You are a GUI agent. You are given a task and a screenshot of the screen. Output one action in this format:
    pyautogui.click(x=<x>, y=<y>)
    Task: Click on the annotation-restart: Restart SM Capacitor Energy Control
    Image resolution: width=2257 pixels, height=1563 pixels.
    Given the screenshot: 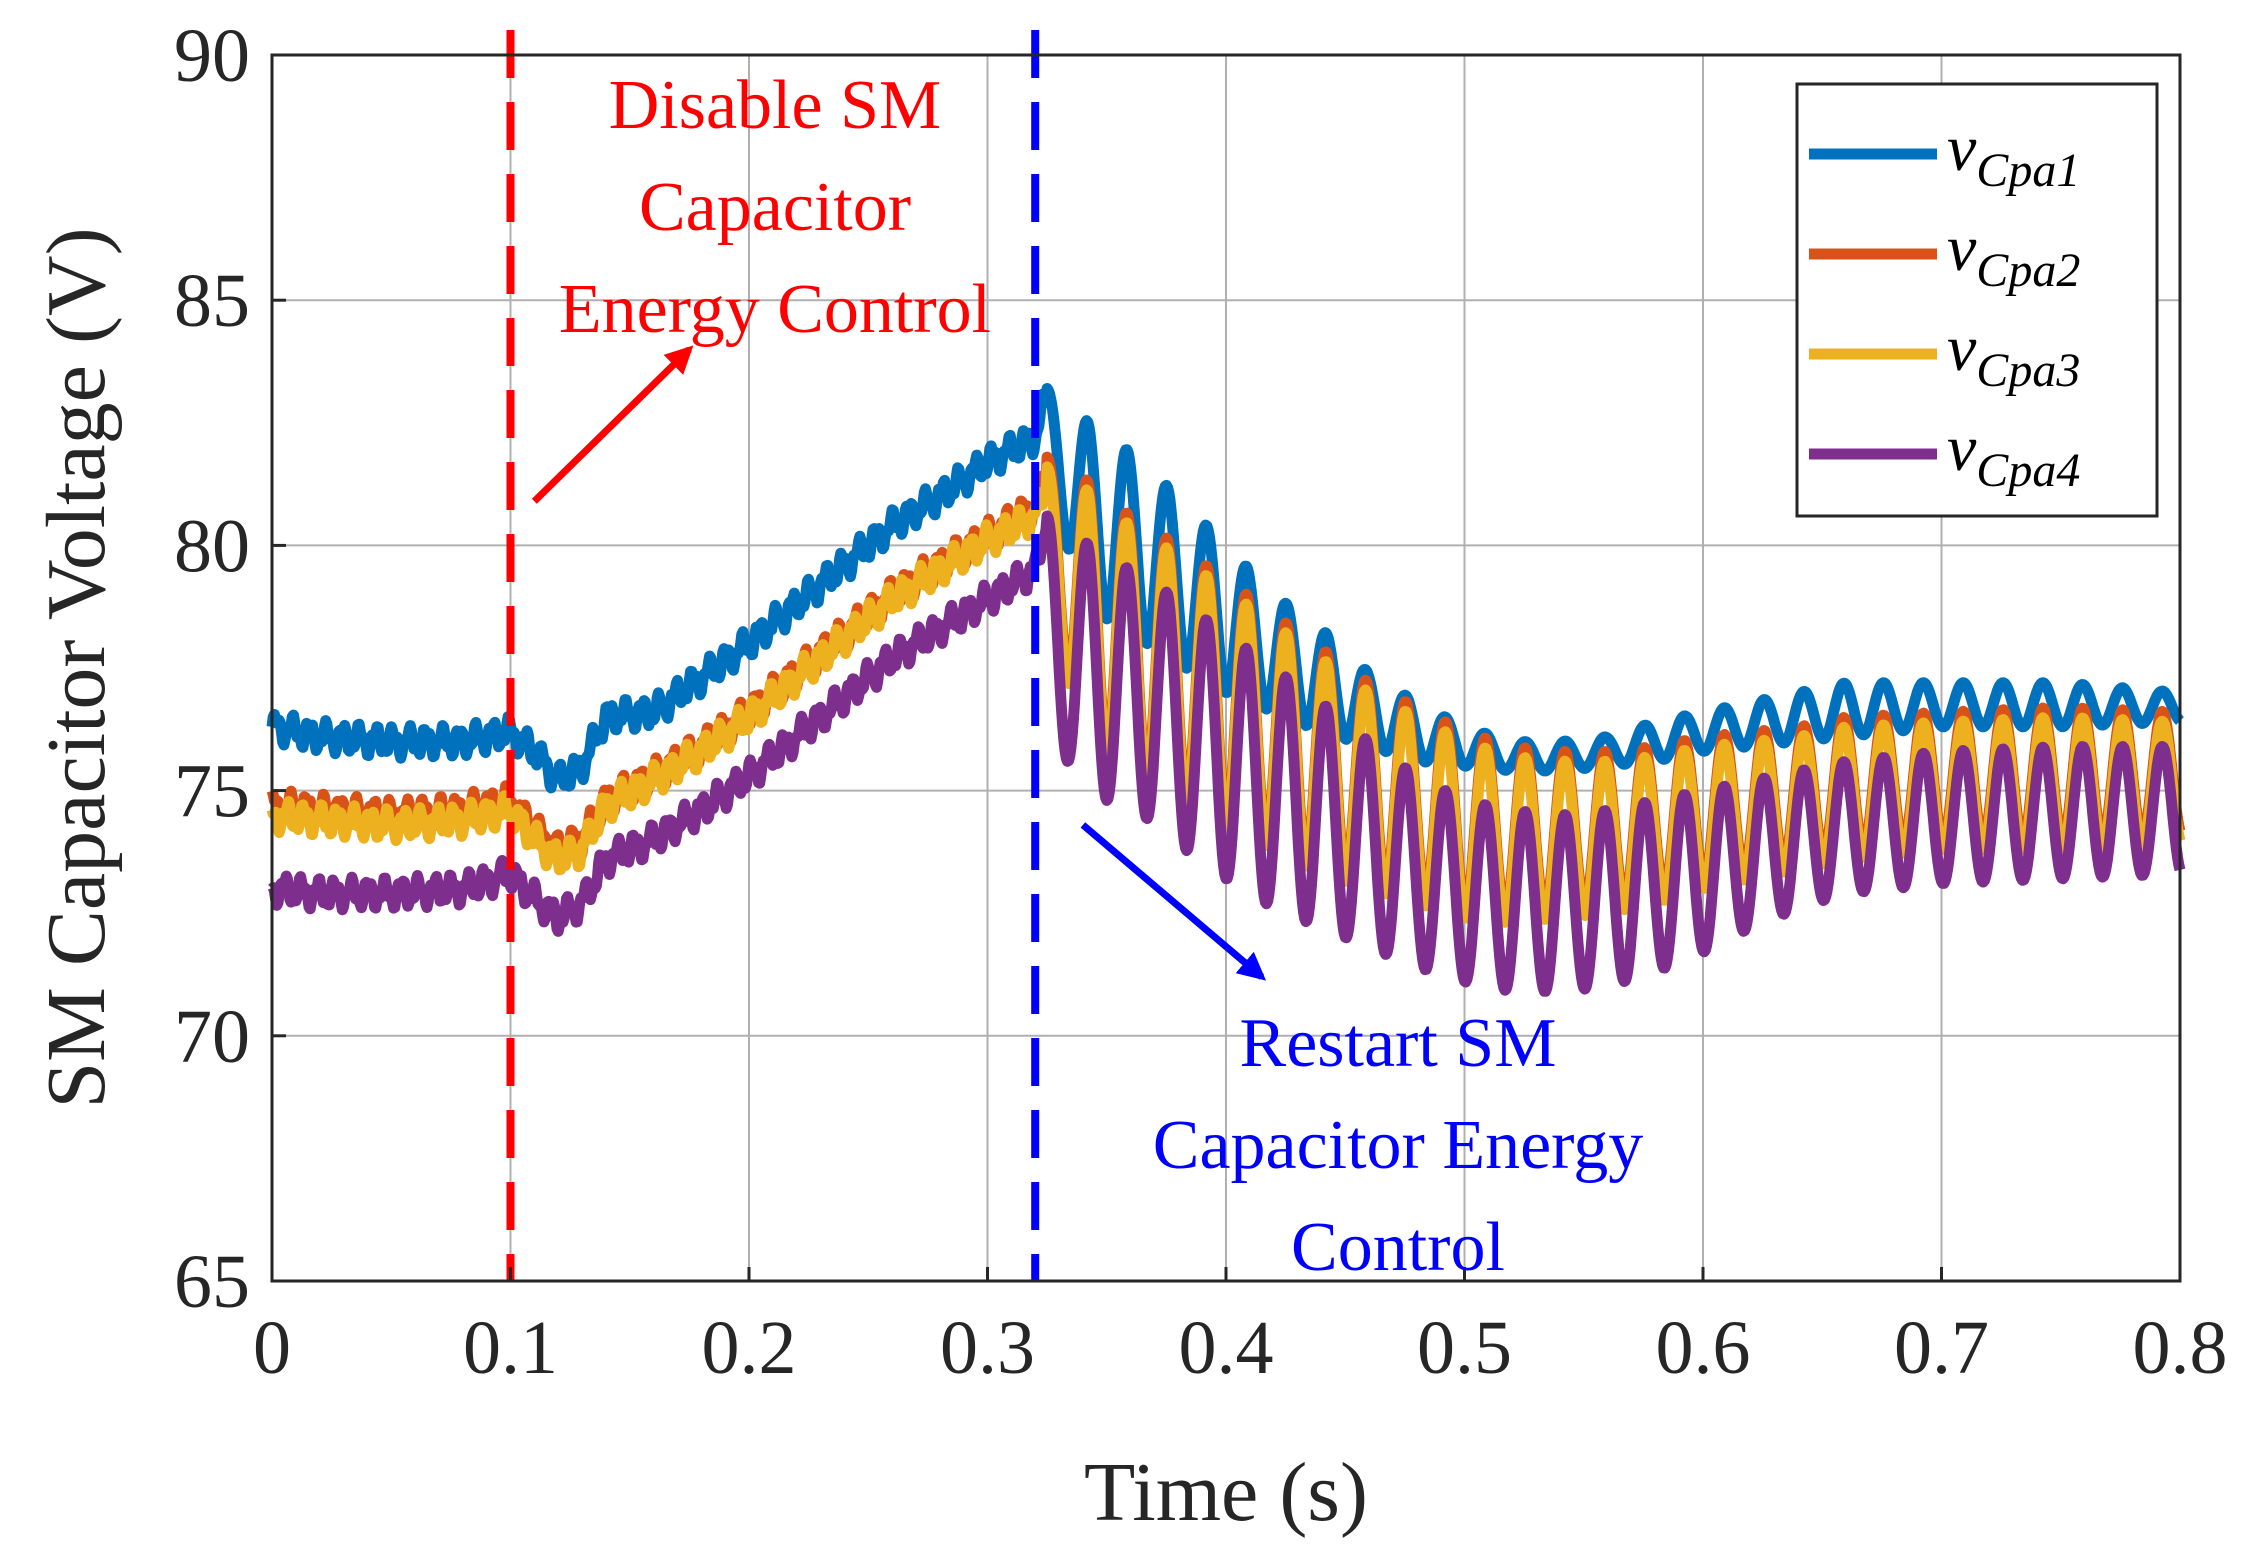 What is the action you would take?
    pyautogui.click(x=1361, y=1054)
    